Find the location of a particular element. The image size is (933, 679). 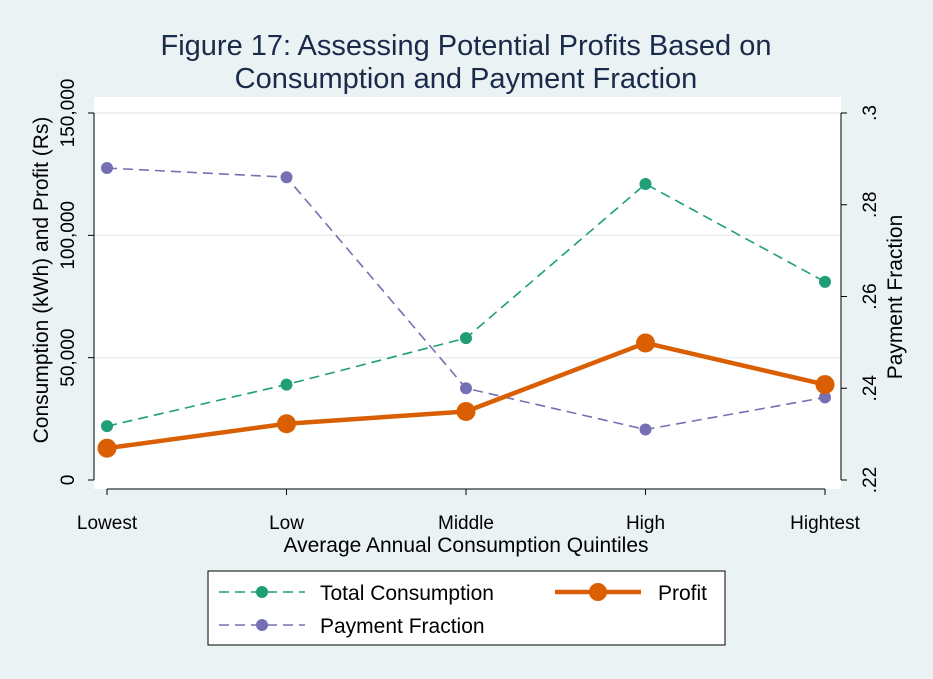

legend-label-payment-fraction: Payment Fraction is located at coordinates (402, 626).